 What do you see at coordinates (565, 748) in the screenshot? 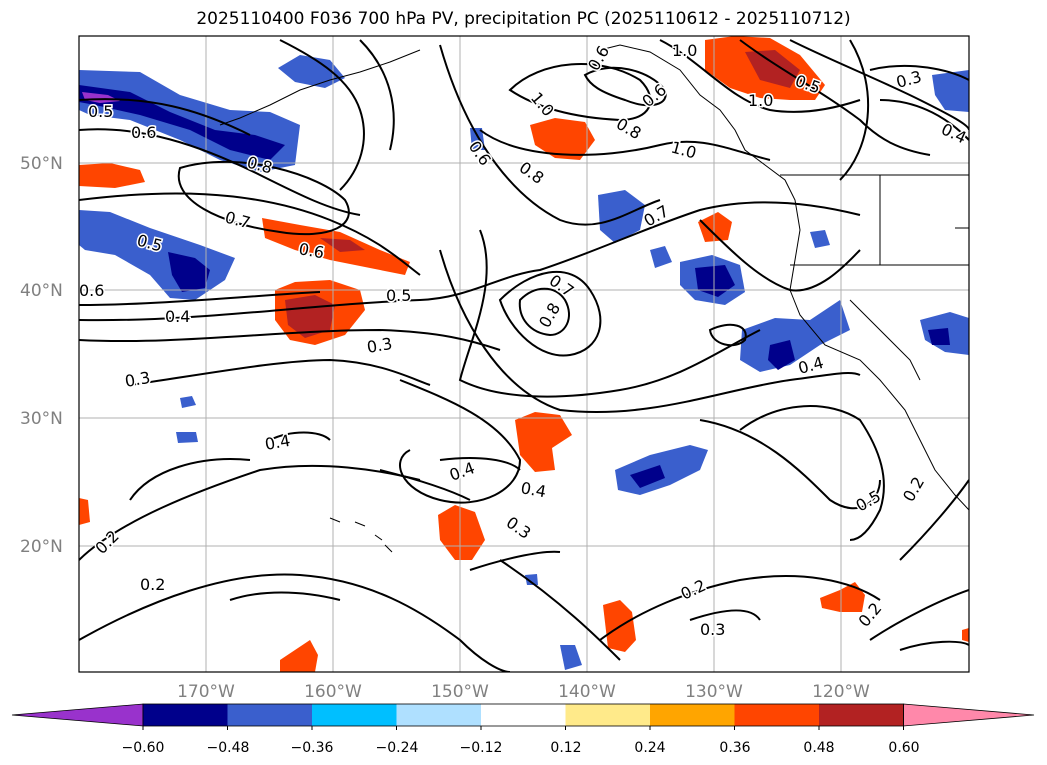
I see `colorbar-tick-label: 0.12` at bounding box center [565, 748].